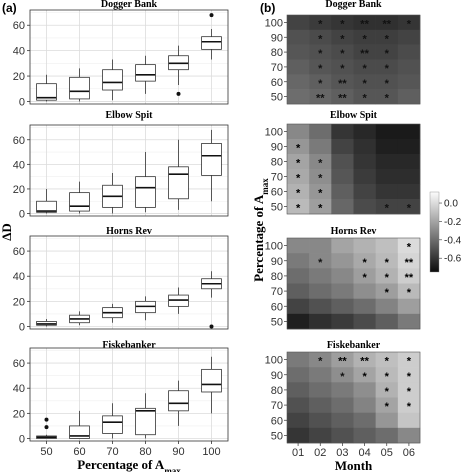  What do you see at coordinates (354, 231) in the screenshot?
I see `heatmap-title-2: Horns Rev` at bounding box center [354, 231].